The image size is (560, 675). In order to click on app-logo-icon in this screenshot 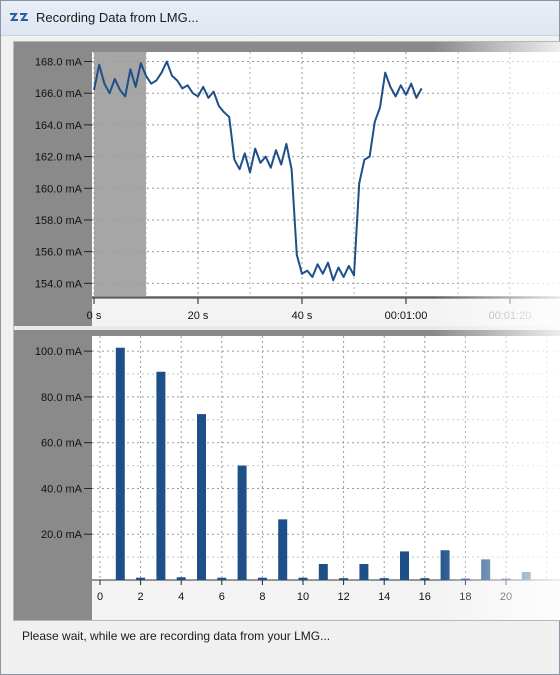, I will do `click(19, 17)`.